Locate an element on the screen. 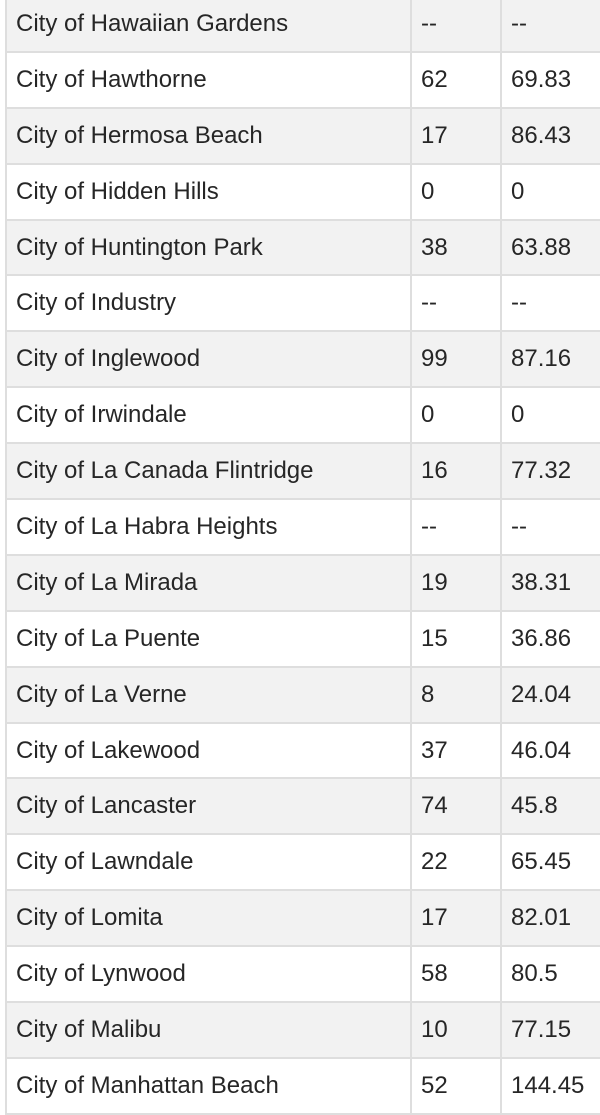 The width and height of the screenshot is (600, 1115). table-row: City of Malibu 10 77.15 is located at coordinates (302, 1030).